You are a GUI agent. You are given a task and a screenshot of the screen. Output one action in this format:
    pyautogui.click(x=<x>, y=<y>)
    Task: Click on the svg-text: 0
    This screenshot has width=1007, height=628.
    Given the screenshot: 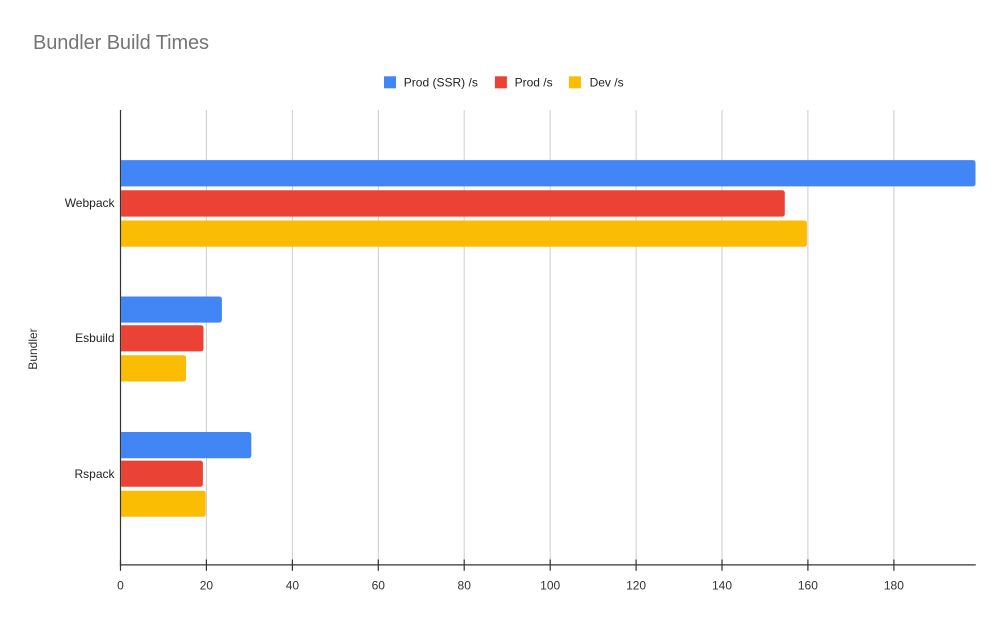 What is the action you would take?
    pyautogui.click(x=120, y=586)
    